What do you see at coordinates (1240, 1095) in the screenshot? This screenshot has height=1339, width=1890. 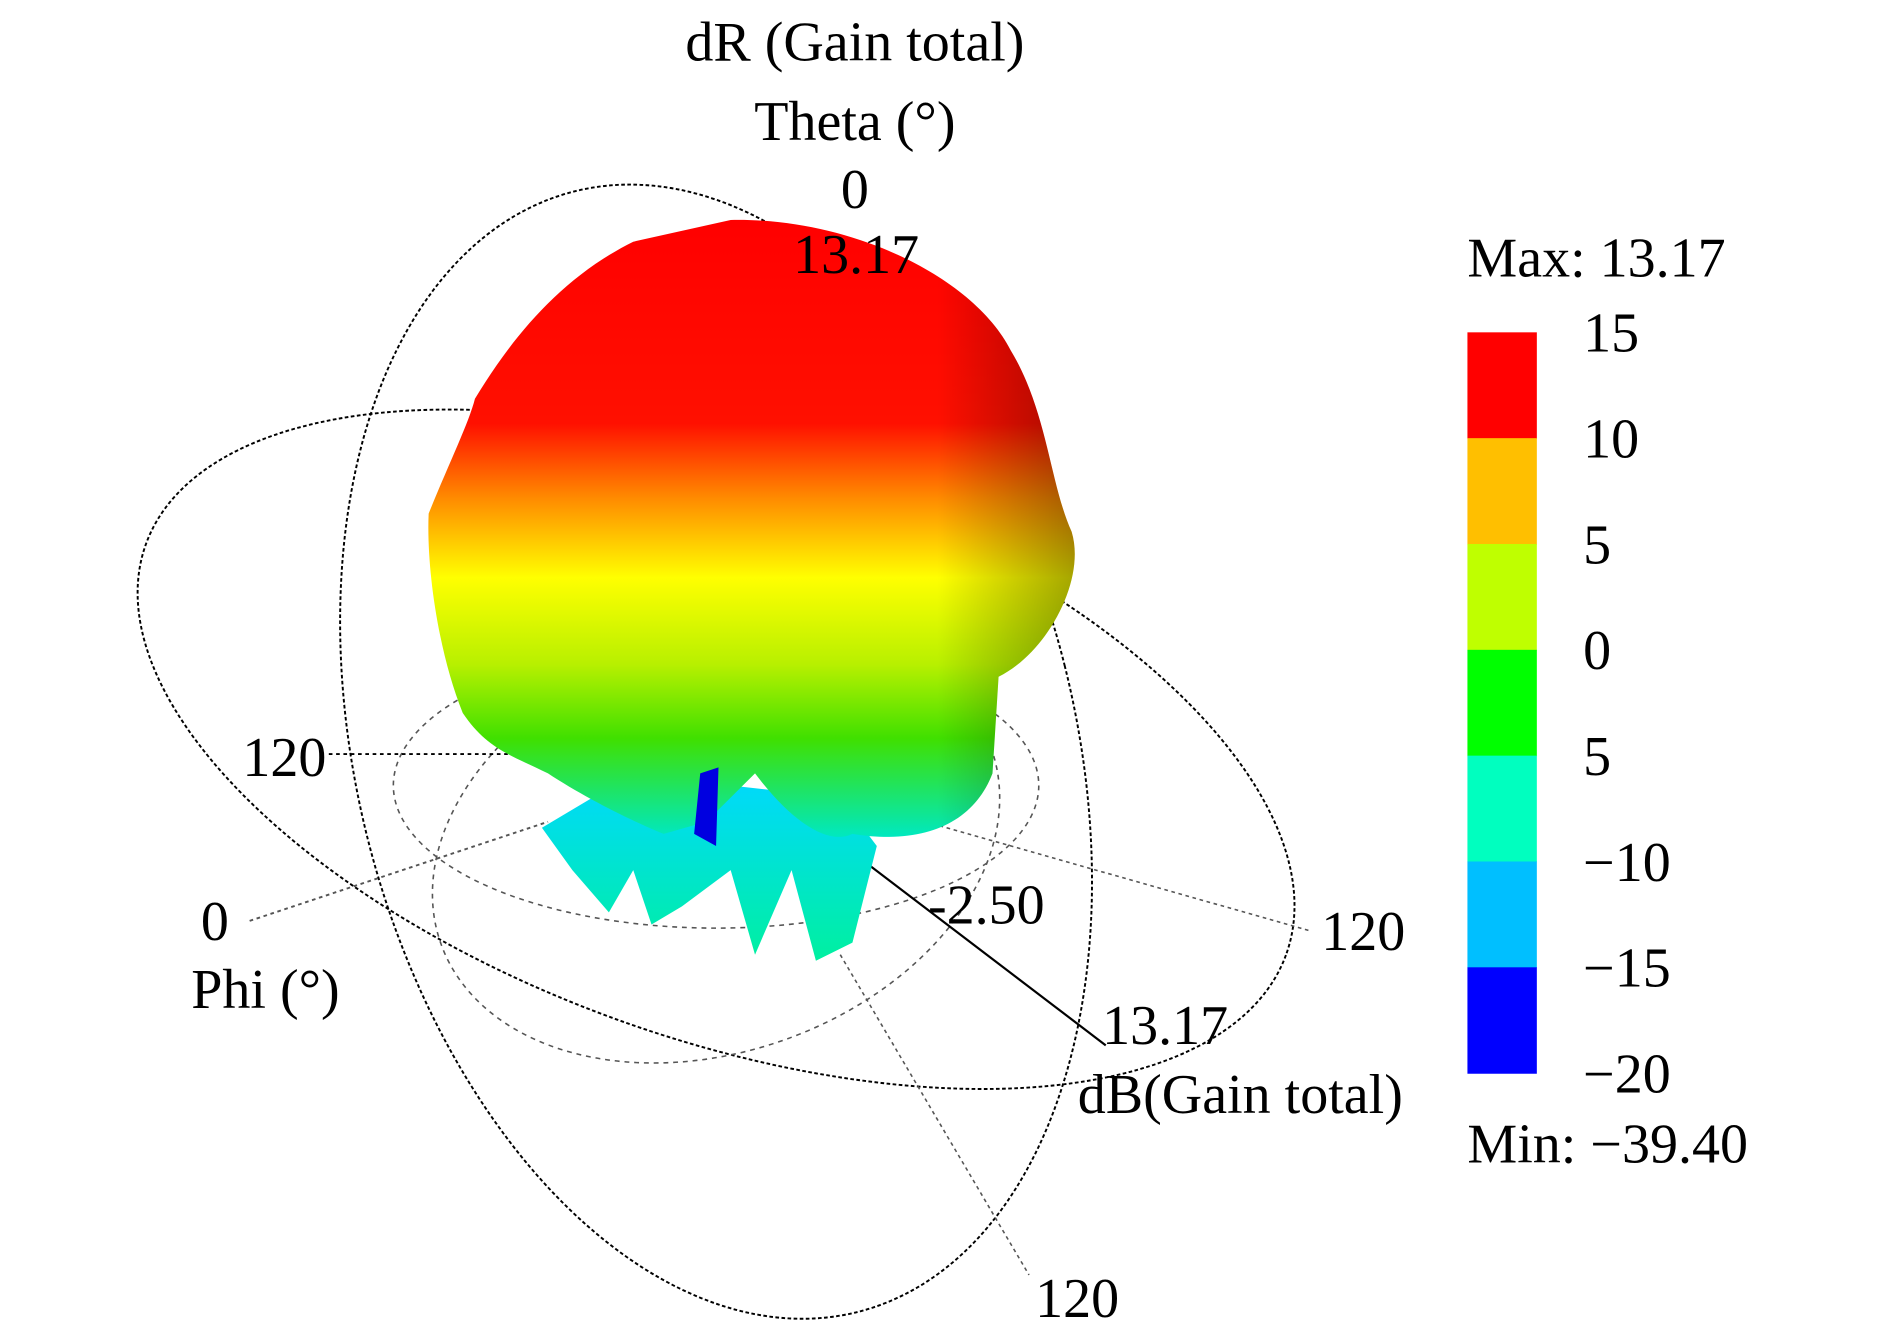 I see `radial-axis-label: dB(Gain total)` at bounding box center [1240, 1095].